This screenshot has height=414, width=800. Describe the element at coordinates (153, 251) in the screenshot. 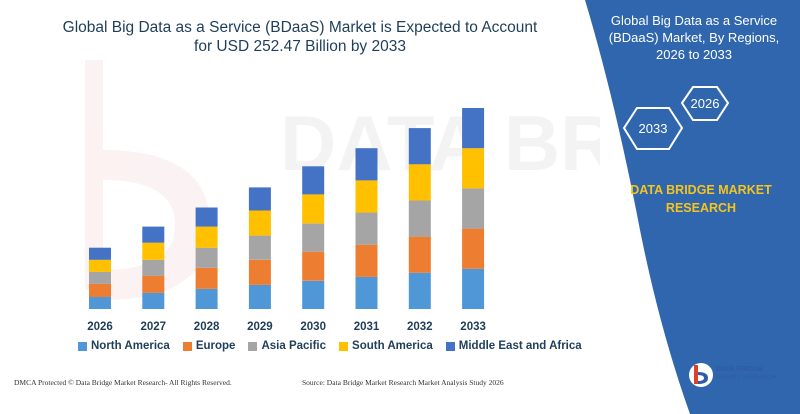

I see `bar-segment-2027-south-america` at that location.